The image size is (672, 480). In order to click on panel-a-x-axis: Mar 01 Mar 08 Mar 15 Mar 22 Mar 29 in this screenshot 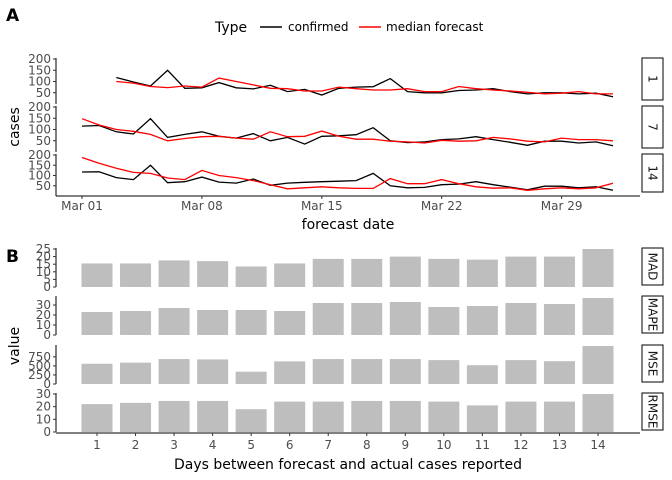, I will do `click(348, 204)`.